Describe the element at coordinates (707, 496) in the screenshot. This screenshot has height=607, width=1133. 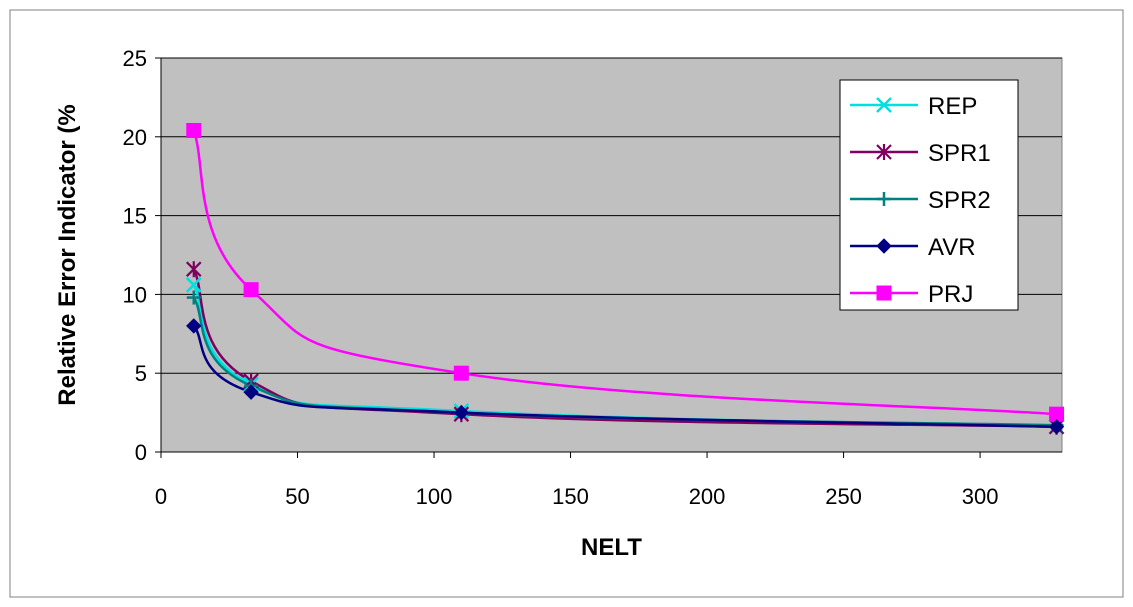
I see `x-tick-label: 200` at that location.